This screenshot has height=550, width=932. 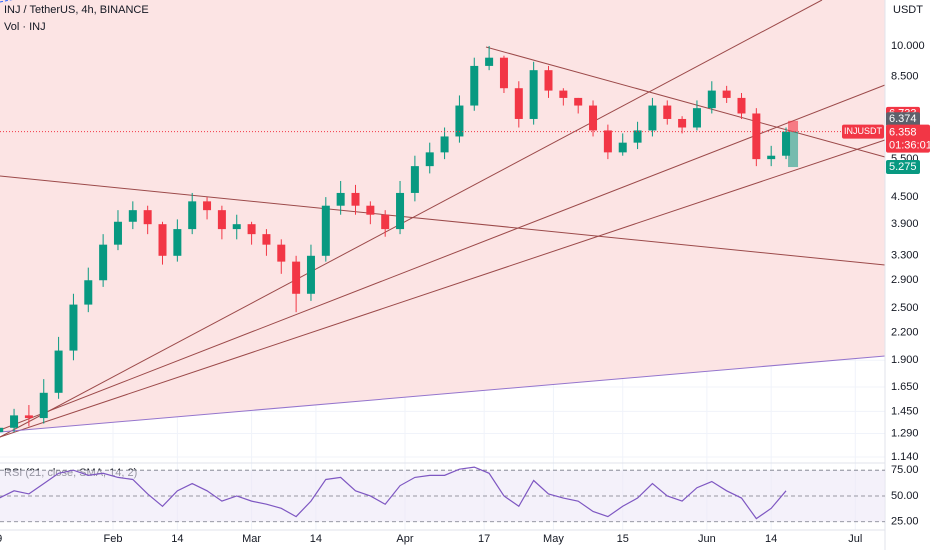 What do you see at coordinates (707, 539) in the screenshot?
I see `x-tick-label: Jun` at bounding box center [707, 539].